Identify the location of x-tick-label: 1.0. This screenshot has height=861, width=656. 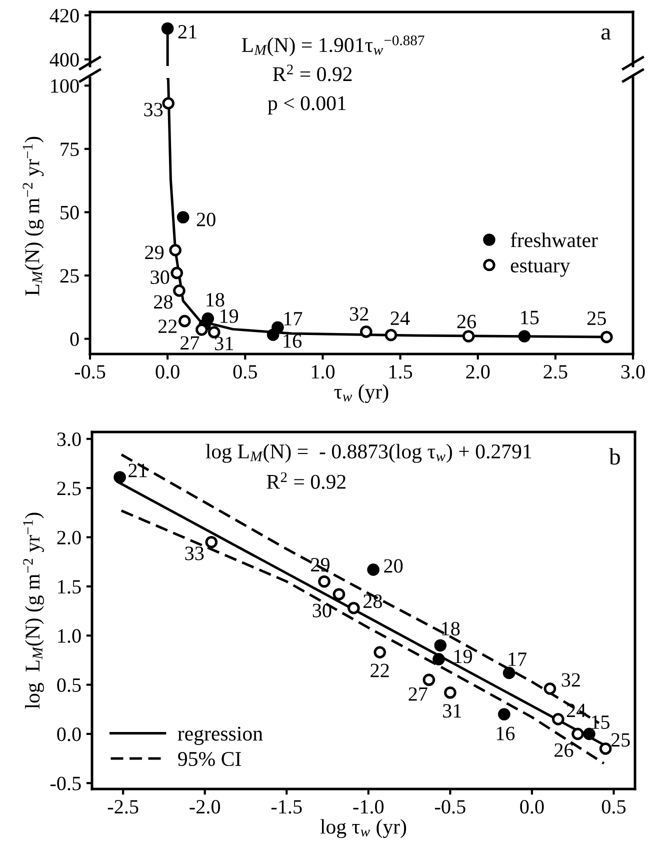
(323, 372).